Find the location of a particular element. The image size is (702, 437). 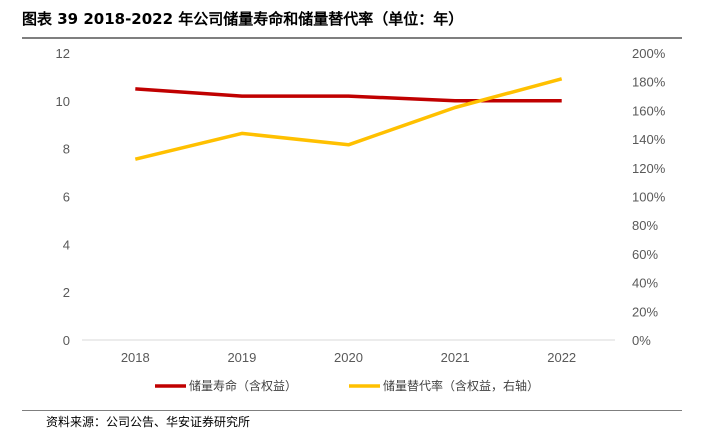

left-axis-tick-label: 0 is located at coordinates (66, 340).